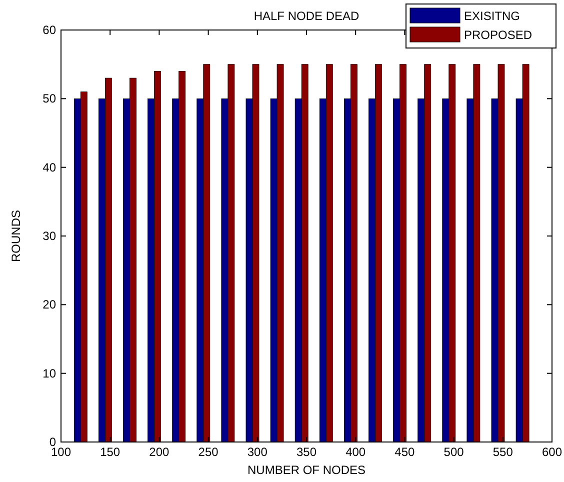 The image size is (564, 482). Describe the element at coordinates (306, 452) in the screenshot. I see `x-tick-label: 350` at that location.